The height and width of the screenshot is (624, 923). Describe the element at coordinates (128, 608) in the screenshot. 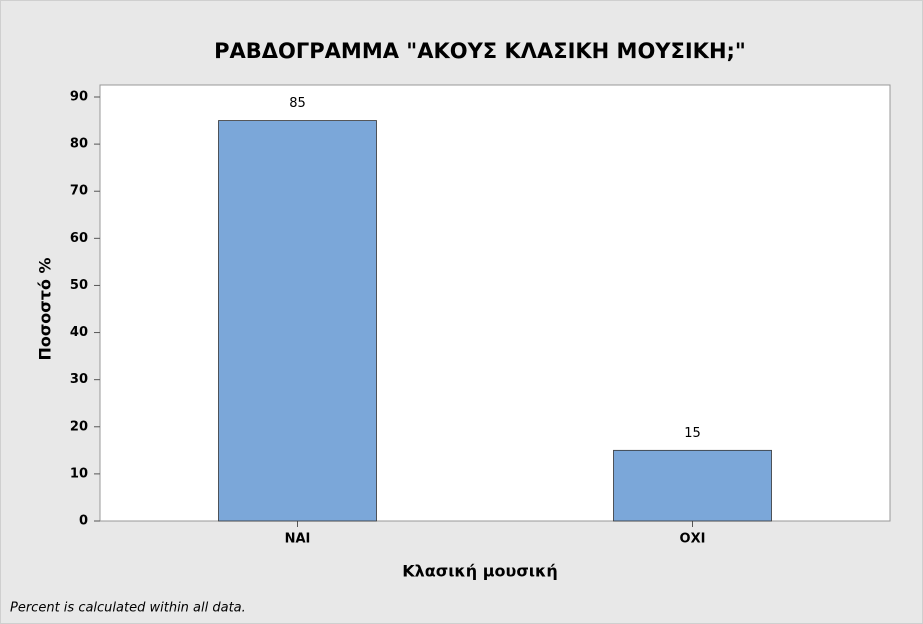

I see `footnote: Percent is calculated within all data.` at that location.